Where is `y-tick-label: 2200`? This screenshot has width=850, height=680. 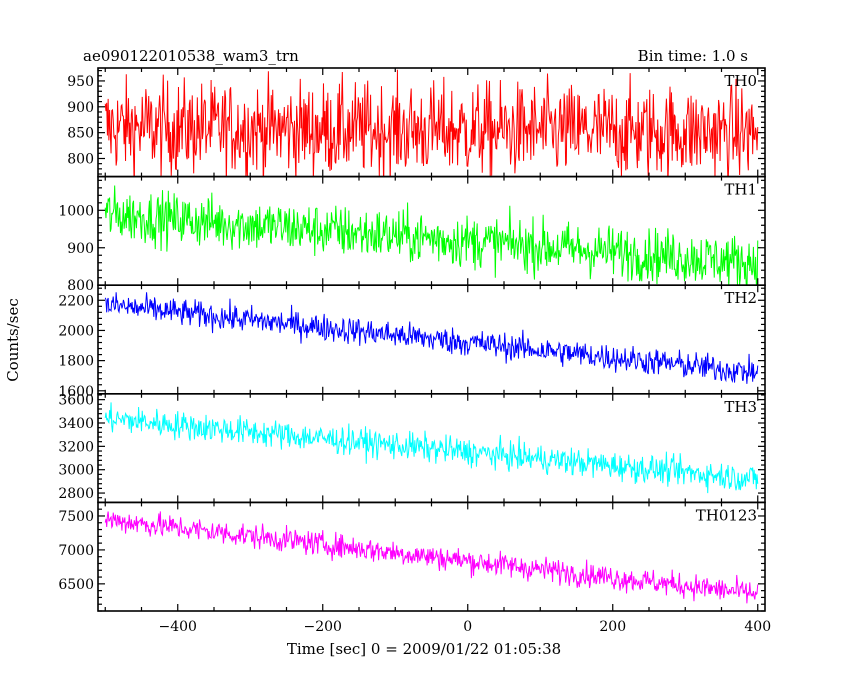 y-tick-label: 2200 is located at coordinates (76, 301).